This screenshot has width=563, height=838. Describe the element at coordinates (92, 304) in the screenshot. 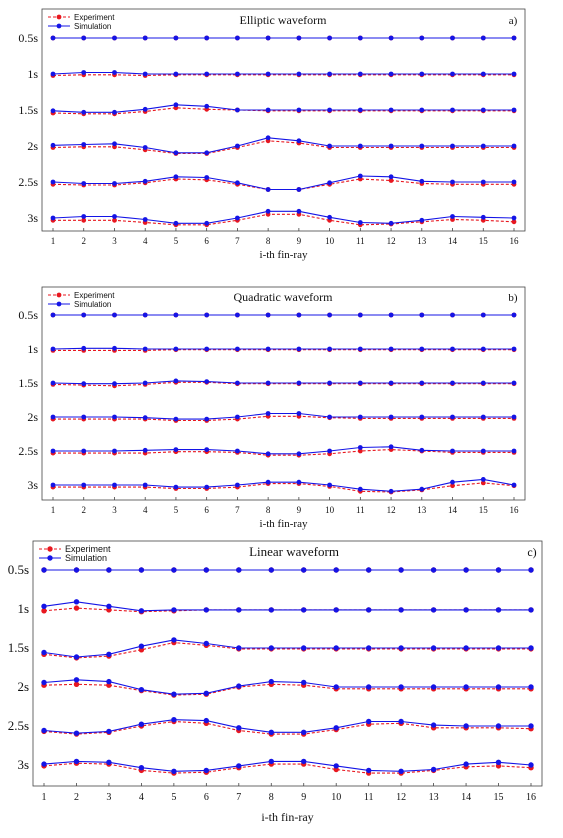

I see `legend-simulation-label: Simulation` at that location.